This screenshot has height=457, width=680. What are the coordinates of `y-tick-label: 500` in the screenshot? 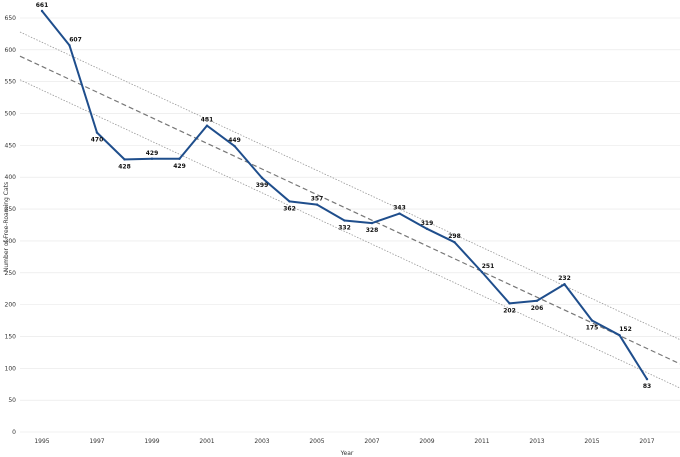 It's located at (11, 114).